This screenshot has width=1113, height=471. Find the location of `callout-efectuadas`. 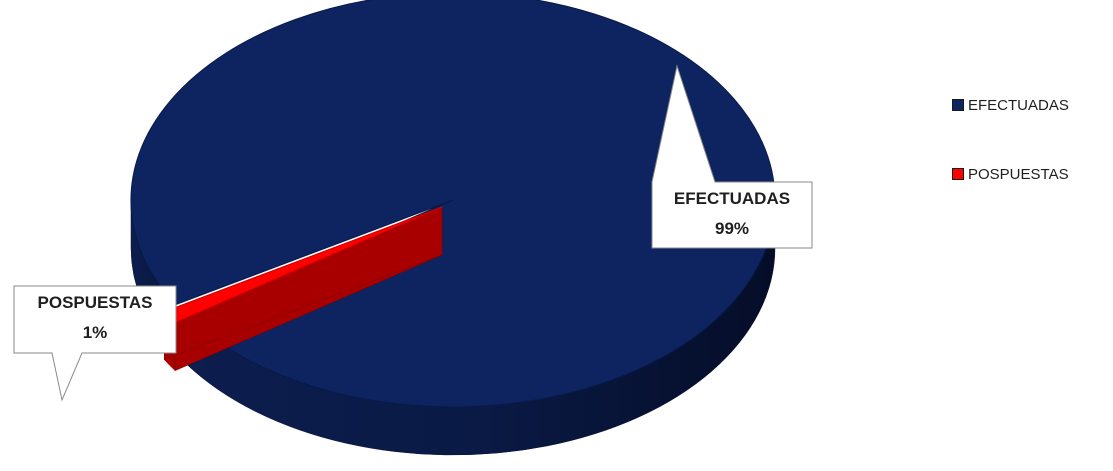

callout-efectuadas is located at coordinates (732, 156).